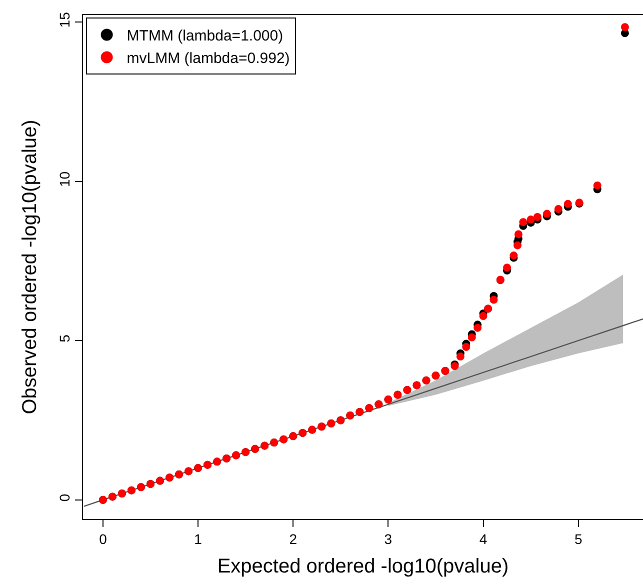 The width and height of the screenshot is (643, 585). I want to click on x-tick-label: 0, so click(103, 538).